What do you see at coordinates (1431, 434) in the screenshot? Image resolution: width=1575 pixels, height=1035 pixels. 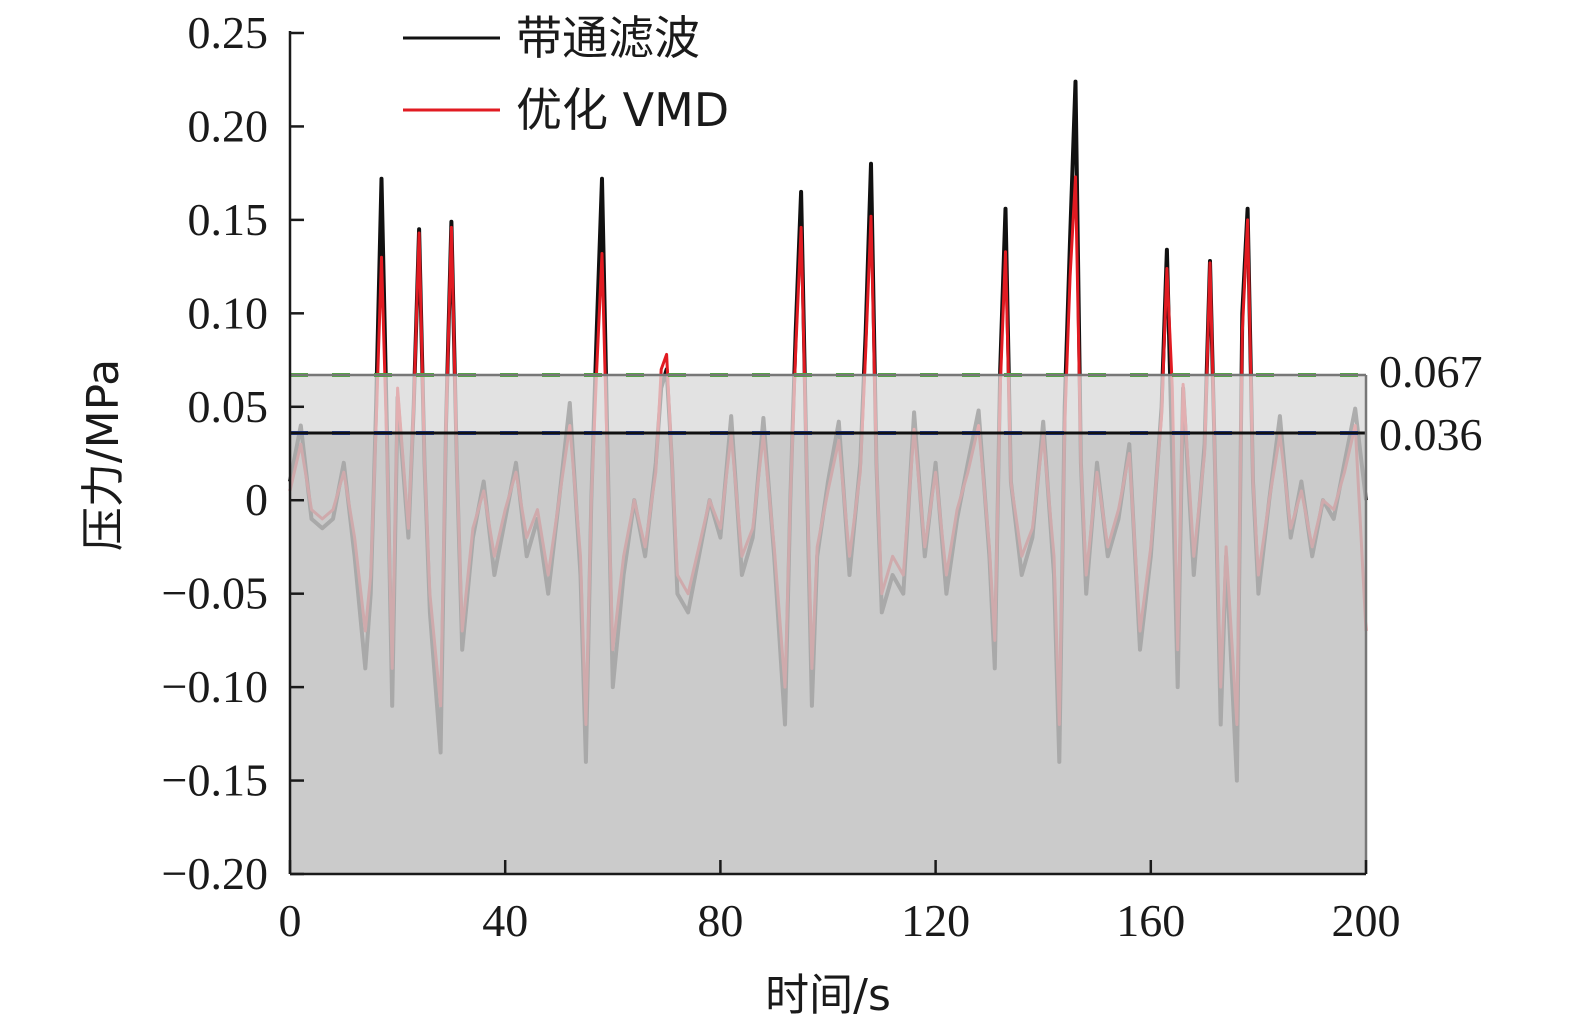 I see `threshold-label-0.036: 0.036` at bounding box center [1431, 434].